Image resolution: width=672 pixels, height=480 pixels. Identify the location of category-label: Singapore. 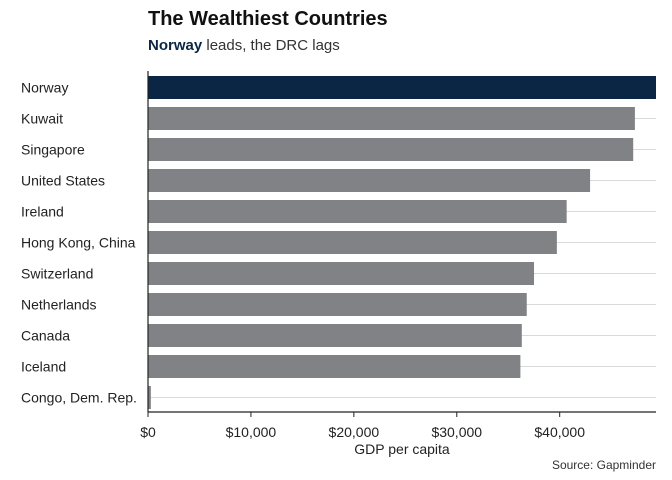
(53, 150).